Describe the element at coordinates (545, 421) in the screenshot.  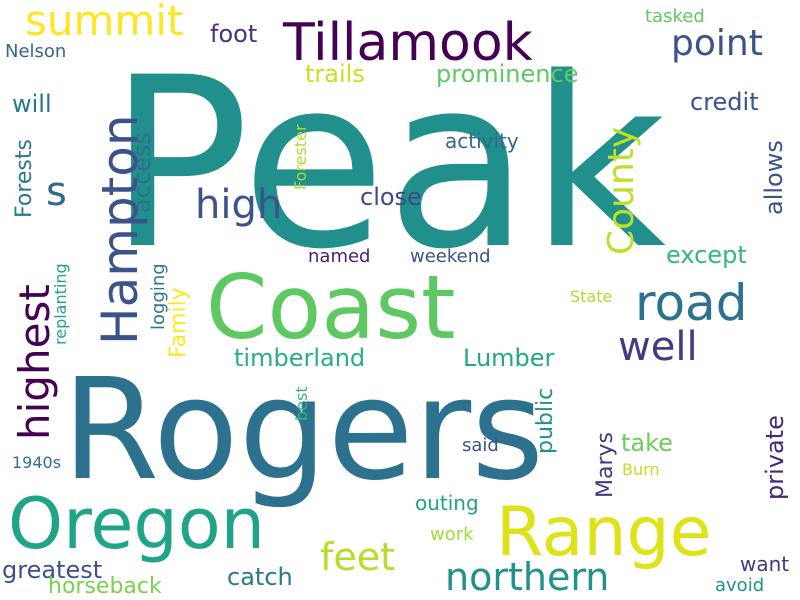
I see `word-public: public` at that location.